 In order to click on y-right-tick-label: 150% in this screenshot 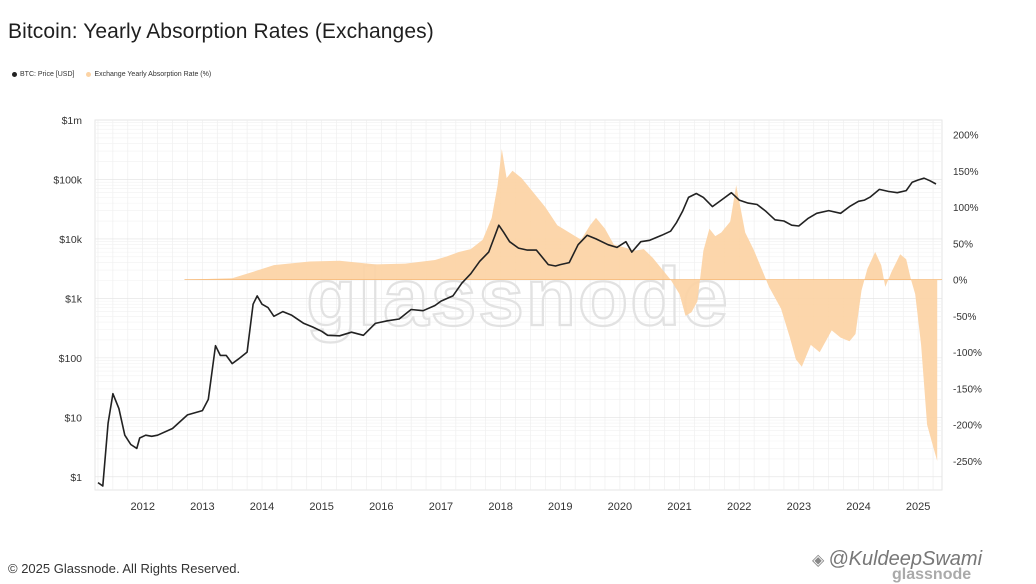, I will do `click(966, 172)`.